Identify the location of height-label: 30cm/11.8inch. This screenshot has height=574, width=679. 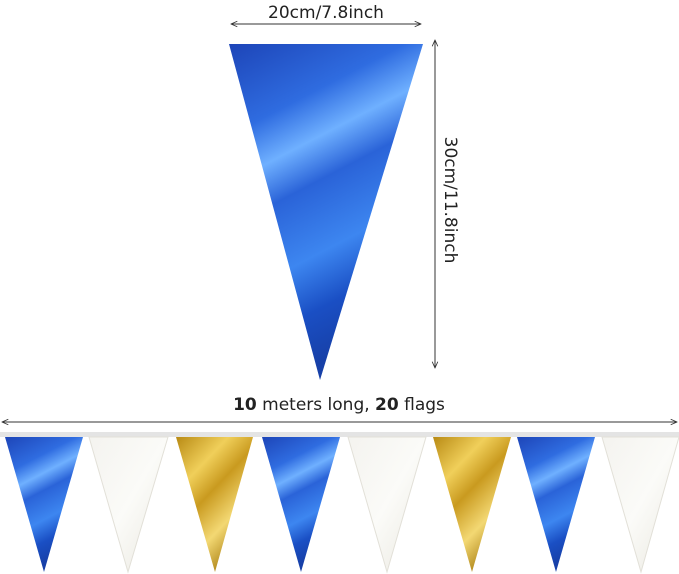
(450, 200).